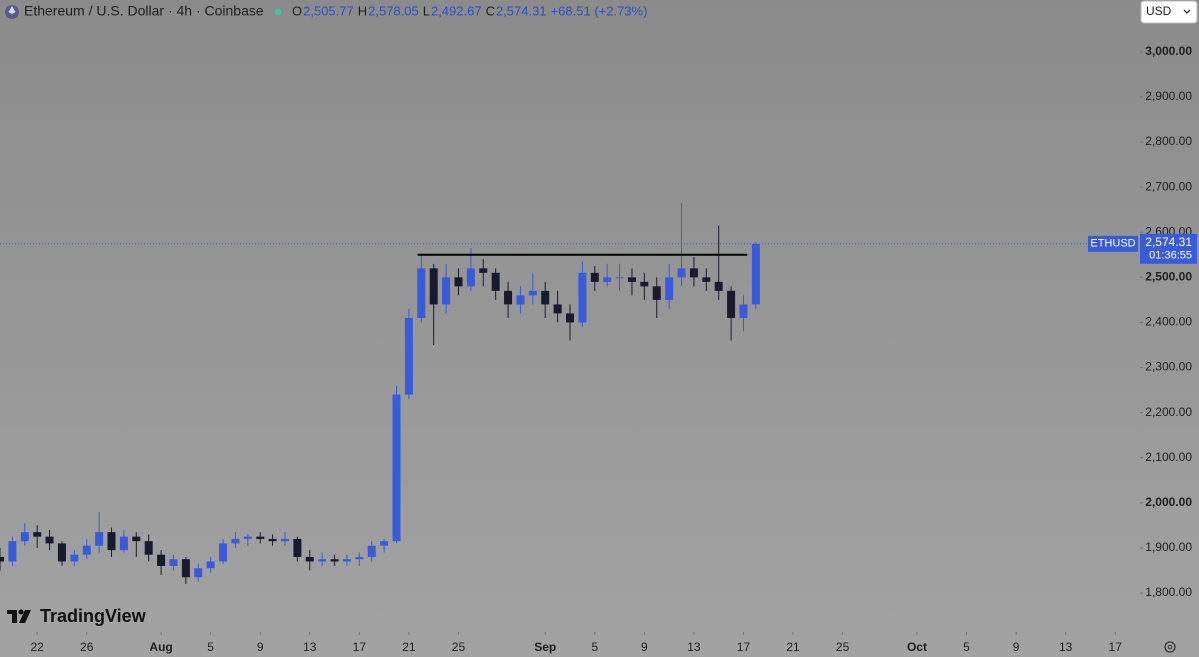 Image resolution: width=1199 pixels, height=657 pixels. What do you see at coordinates (426, 10) in the screenshot?
I see `legend-key: L` at bounding box center [426, 10].